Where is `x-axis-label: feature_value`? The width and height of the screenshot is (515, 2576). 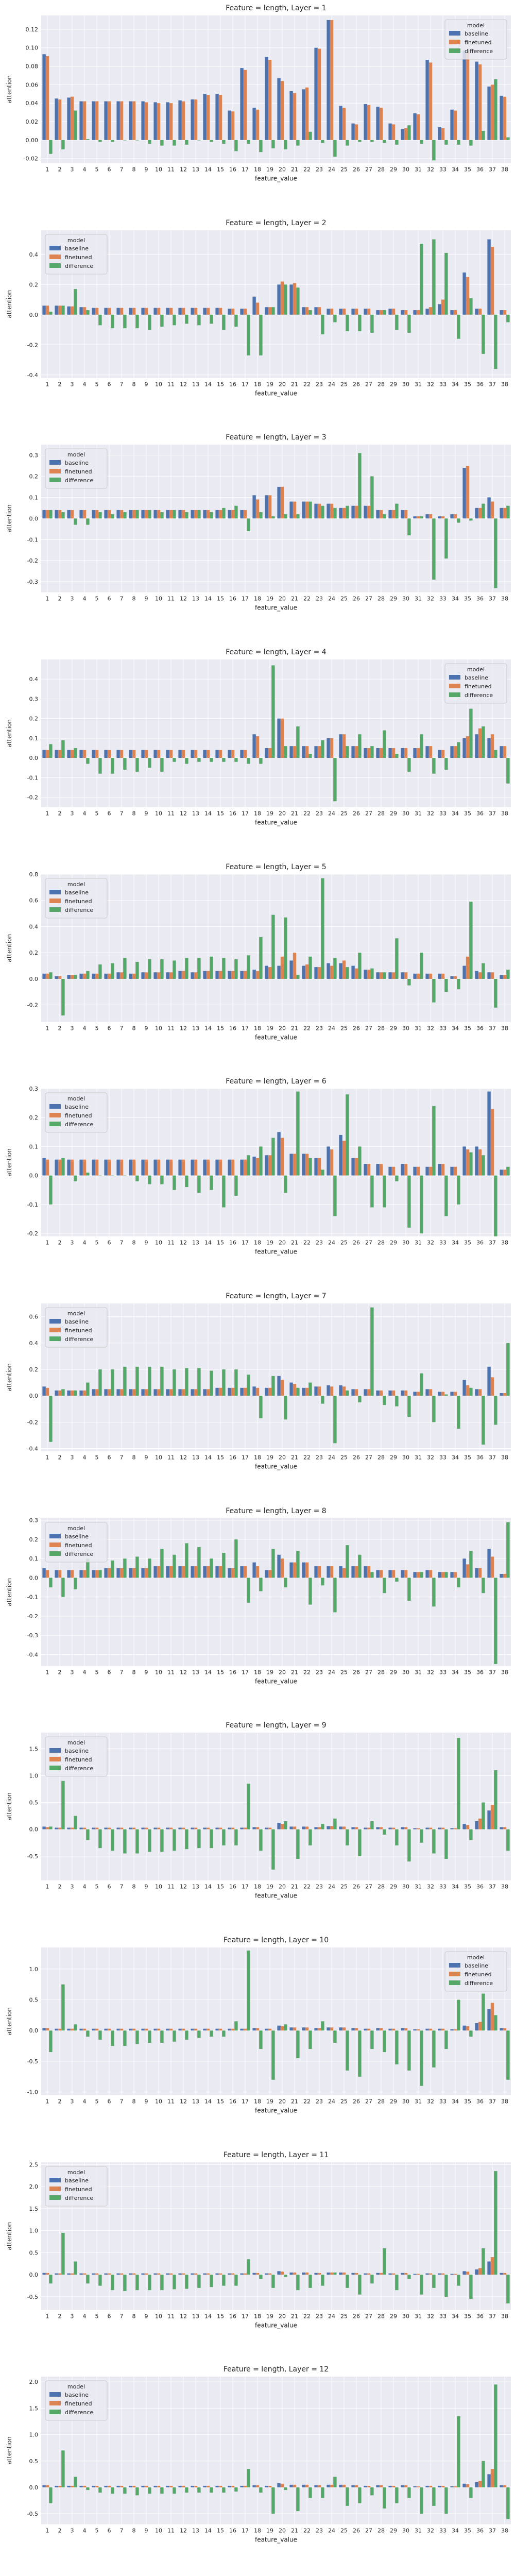
x-axis-label: feature_value is located at coordinates (276, 2540).